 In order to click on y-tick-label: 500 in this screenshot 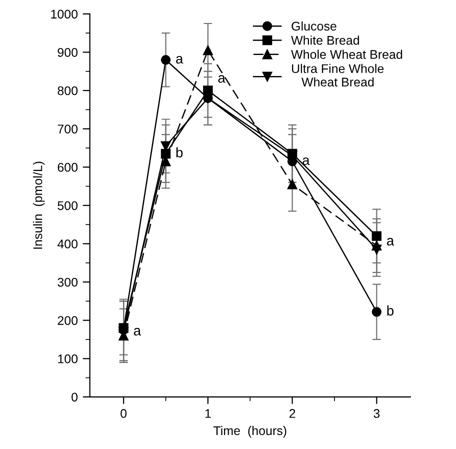, I will do `click(68, 205)`.